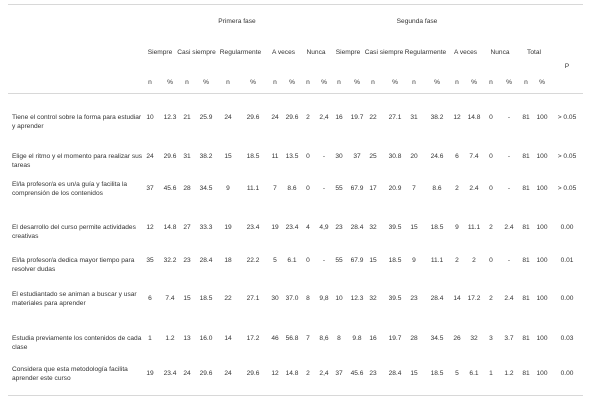 The height and width of the screenshot is (400, 590). Describe the element at coordinates (292, 373) in the screenshot. I see `cell: 14.8` at that location.